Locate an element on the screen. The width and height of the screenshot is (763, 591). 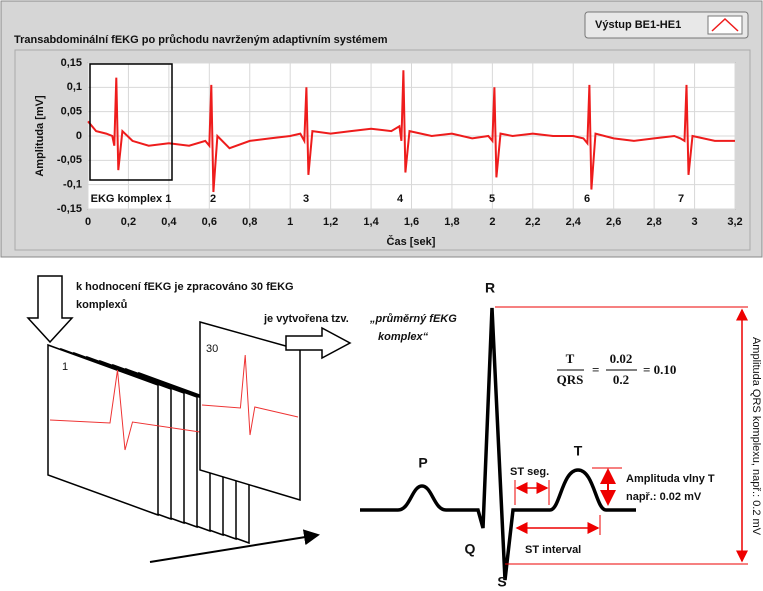
down-arrow is located at coordinates (50, 309).